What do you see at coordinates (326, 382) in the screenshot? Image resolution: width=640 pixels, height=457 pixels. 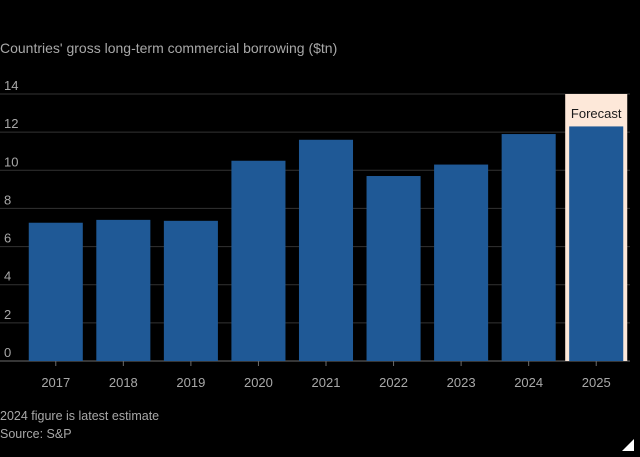 I see `x-tick-label: 2021` at bounding box center [326, 382].